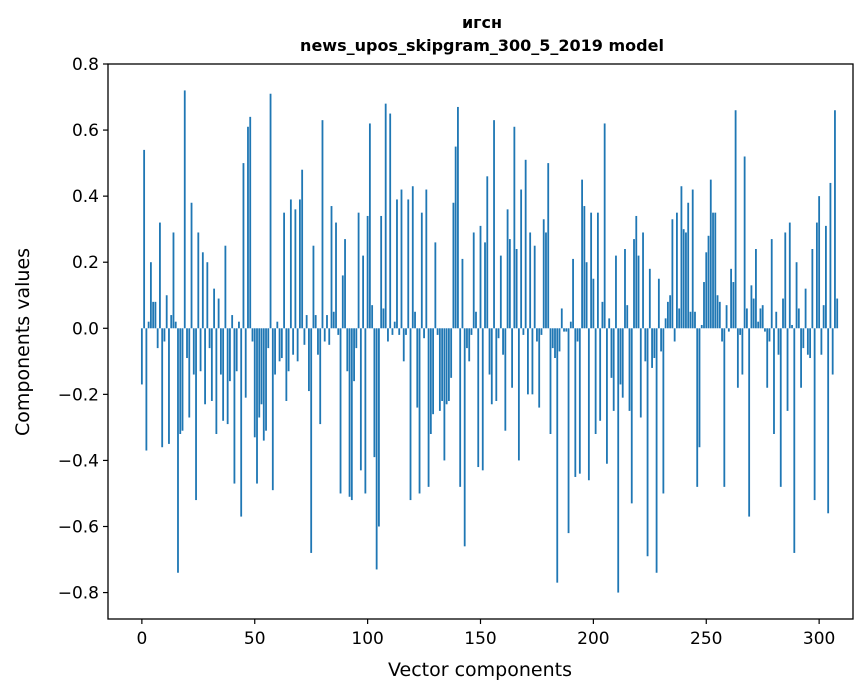  What do you see at coordinates (23, 342) in the screenshot?
I see `y-axis-label: Components values` at bounding box center [23, 342].